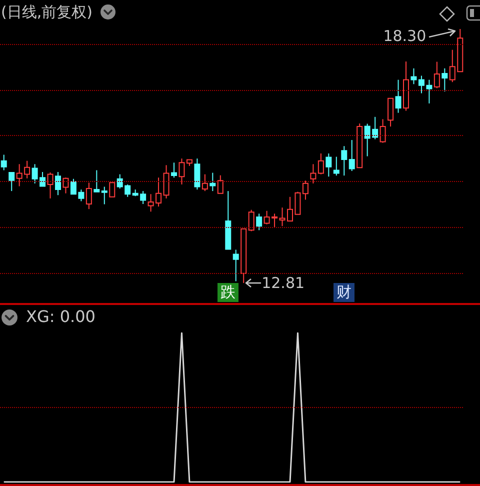  Describe the element at coordinates (404, 36) in the screenshot. I see `annotation: 18.30` at that location.